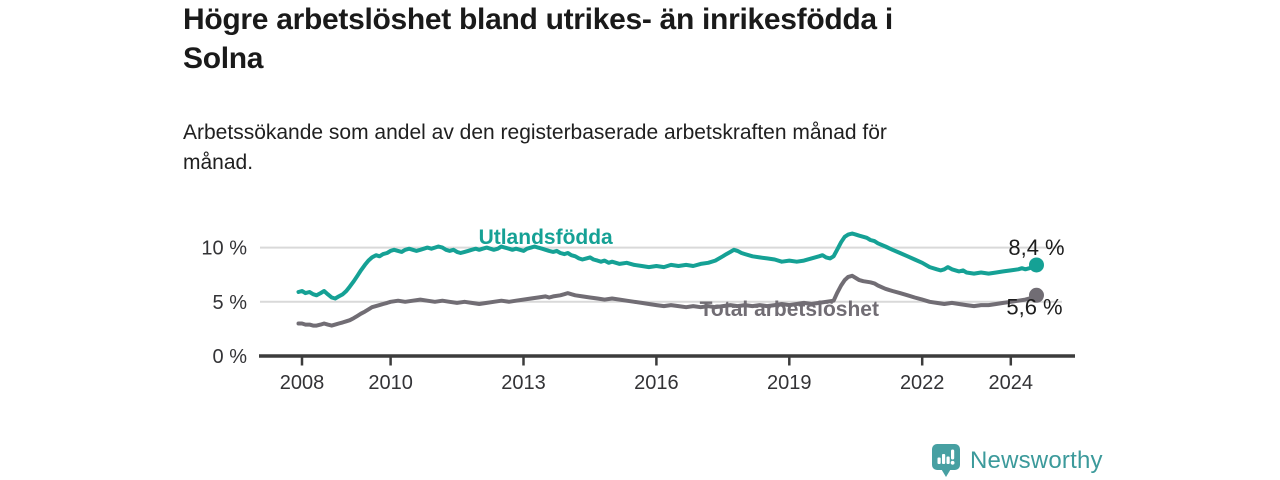 The height and width of the screenshot is (480, 1280). I want to click on series-end-dot-total-arbetsloshet, so click(1036, 295).